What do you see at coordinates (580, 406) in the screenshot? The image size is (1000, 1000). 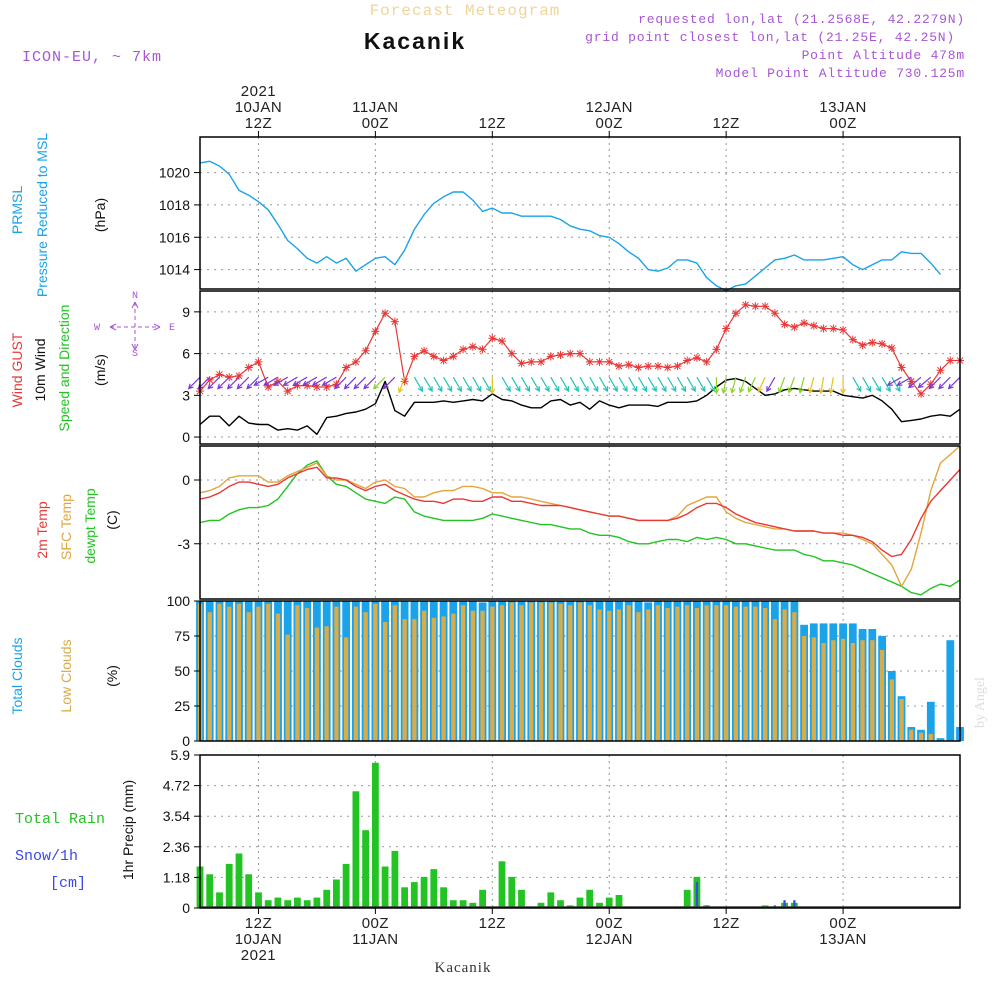 I see `wind-10m-series-line` at bounding box center [580, 406].